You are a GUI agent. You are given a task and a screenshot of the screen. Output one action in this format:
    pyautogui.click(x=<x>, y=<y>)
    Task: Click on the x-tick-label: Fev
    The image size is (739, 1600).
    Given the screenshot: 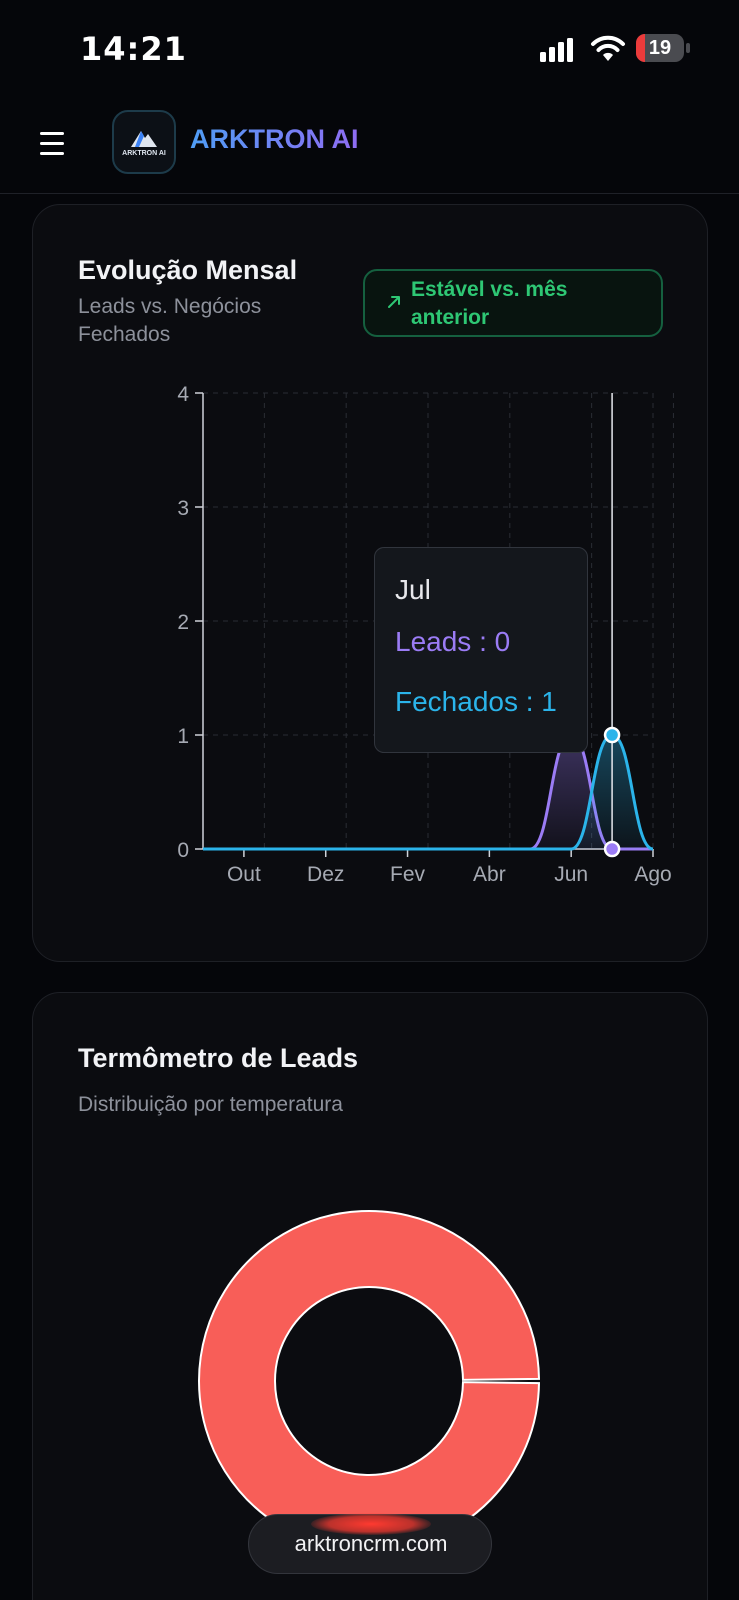 What is the action you would take?
    pyautogui.click(x=408, y=874)
    